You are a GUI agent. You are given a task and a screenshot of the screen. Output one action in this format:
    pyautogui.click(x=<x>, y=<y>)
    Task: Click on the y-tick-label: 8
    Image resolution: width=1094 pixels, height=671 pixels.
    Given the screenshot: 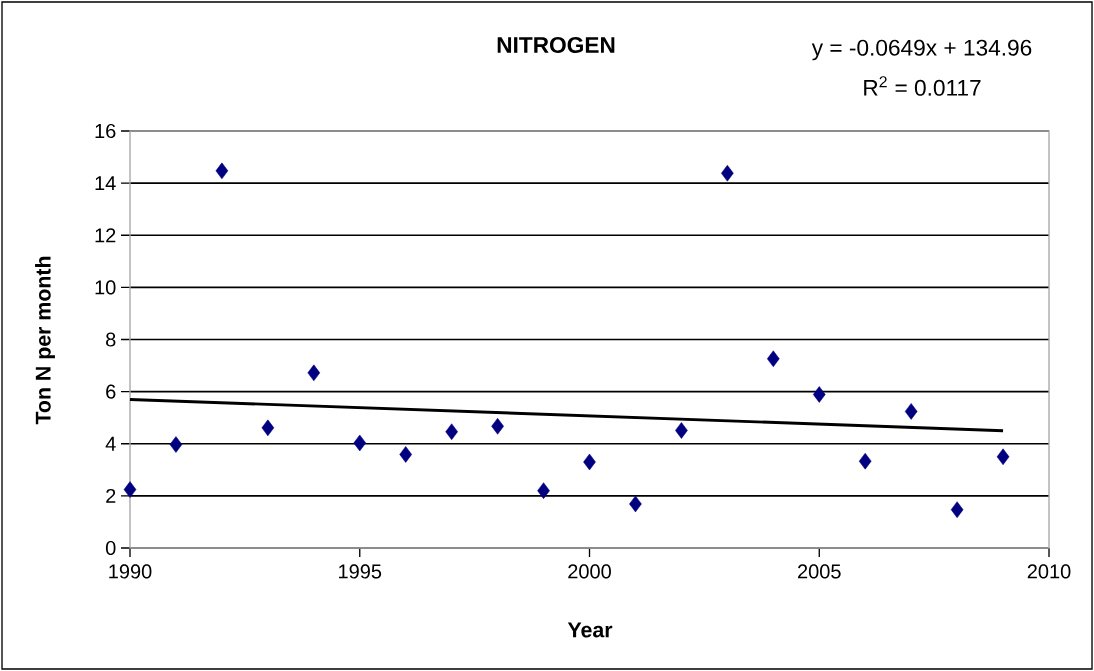 What is the action you would take?
    pyautogui.click(x=111, y=339)
    